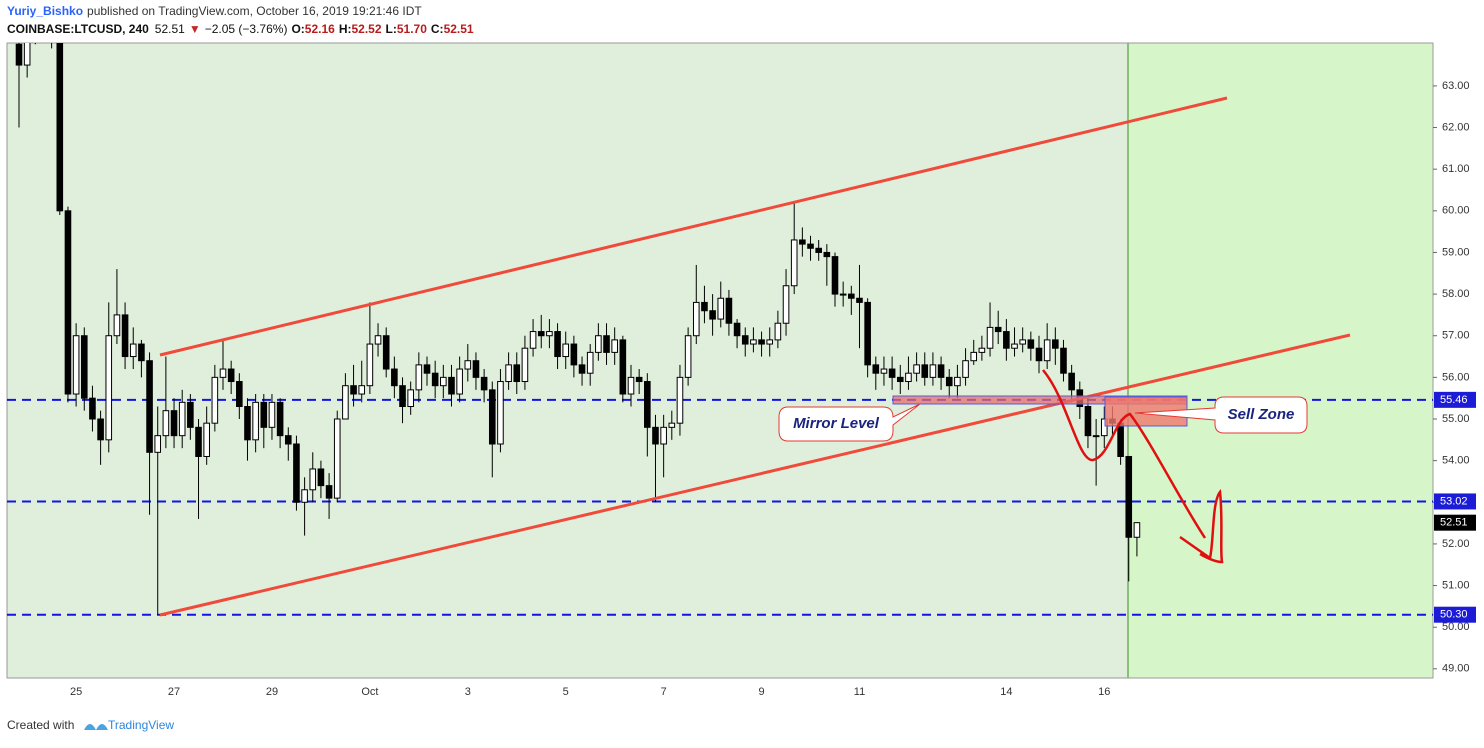 This screenshot has width=1484, height=748. Describe the element at coordinates (1456, 169) in the screenshot. I see `y-tick-label: 61.00` at that location.